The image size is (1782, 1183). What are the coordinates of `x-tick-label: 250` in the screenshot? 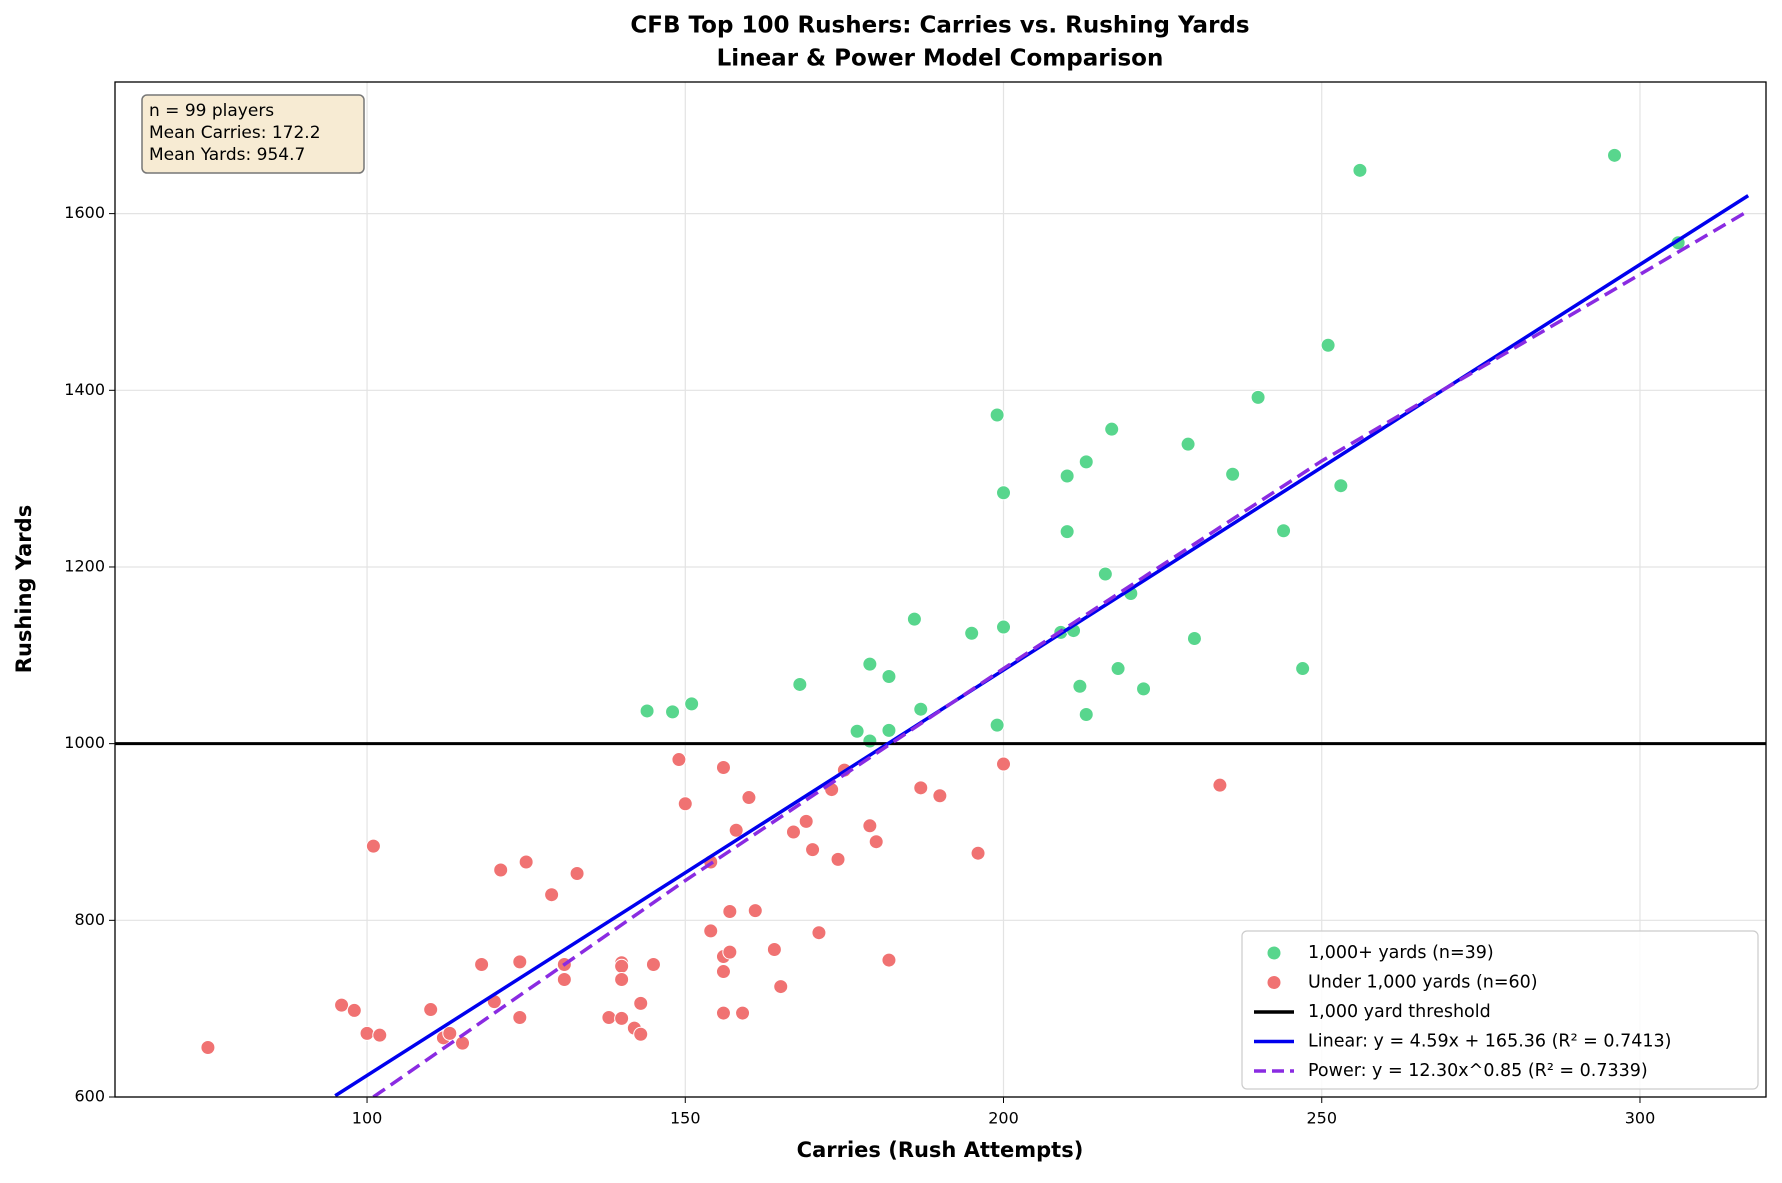 It's located at (1321, 1118).